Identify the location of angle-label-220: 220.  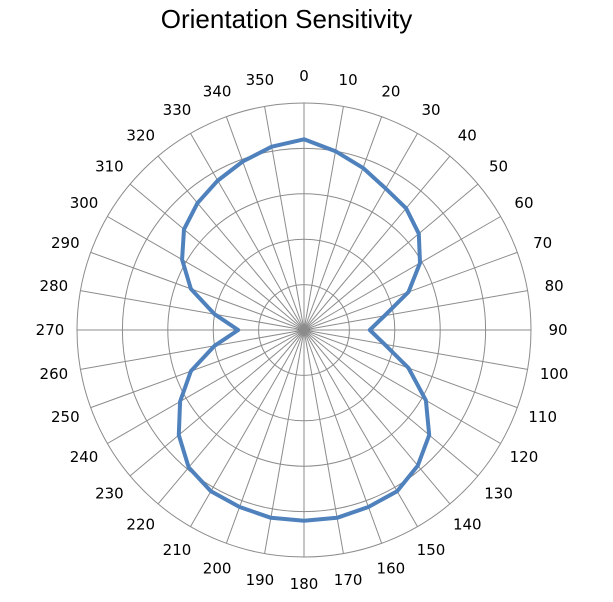
(140, 525).